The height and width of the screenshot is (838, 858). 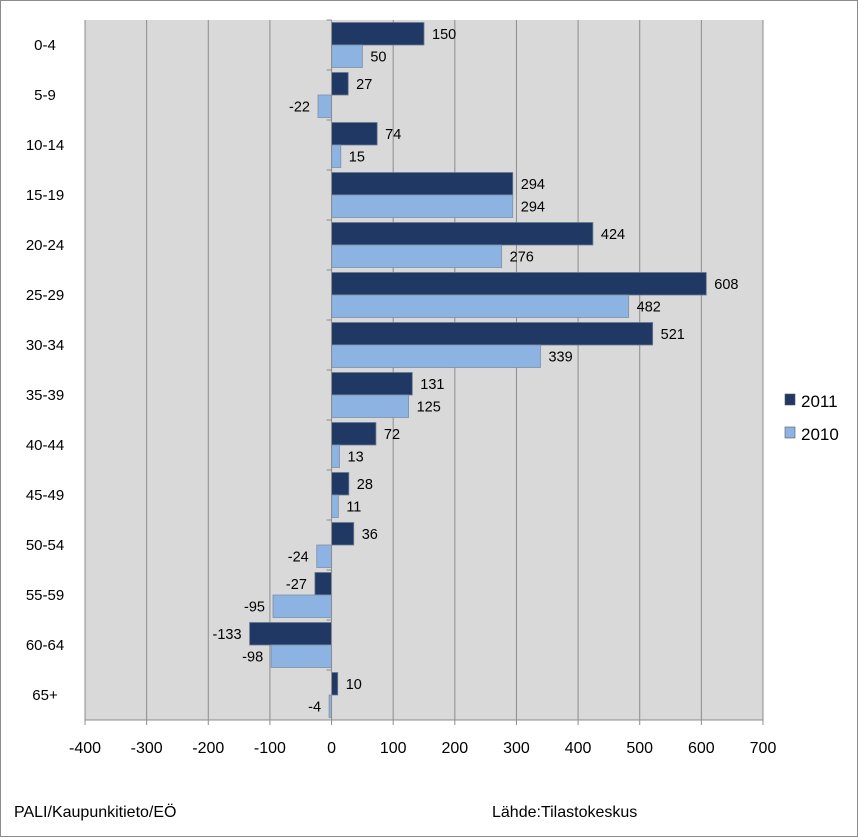 What do you see at coordinates (45, 445) in the screenshot?
I see `category-label: 40-44` at bounding box center [45, 445].